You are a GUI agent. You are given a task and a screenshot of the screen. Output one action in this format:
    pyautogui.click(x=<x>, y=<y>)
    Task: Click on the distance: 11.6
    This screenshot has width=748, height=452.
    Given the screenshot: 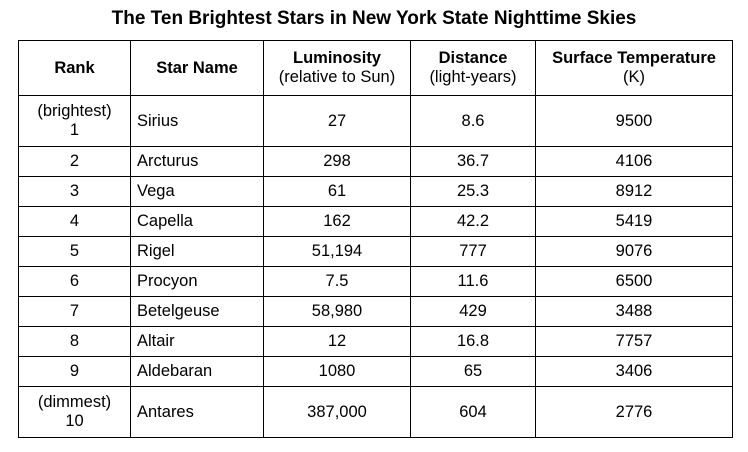 What is the action you would take?
    pyautogui.click(x=473, y=281)
    